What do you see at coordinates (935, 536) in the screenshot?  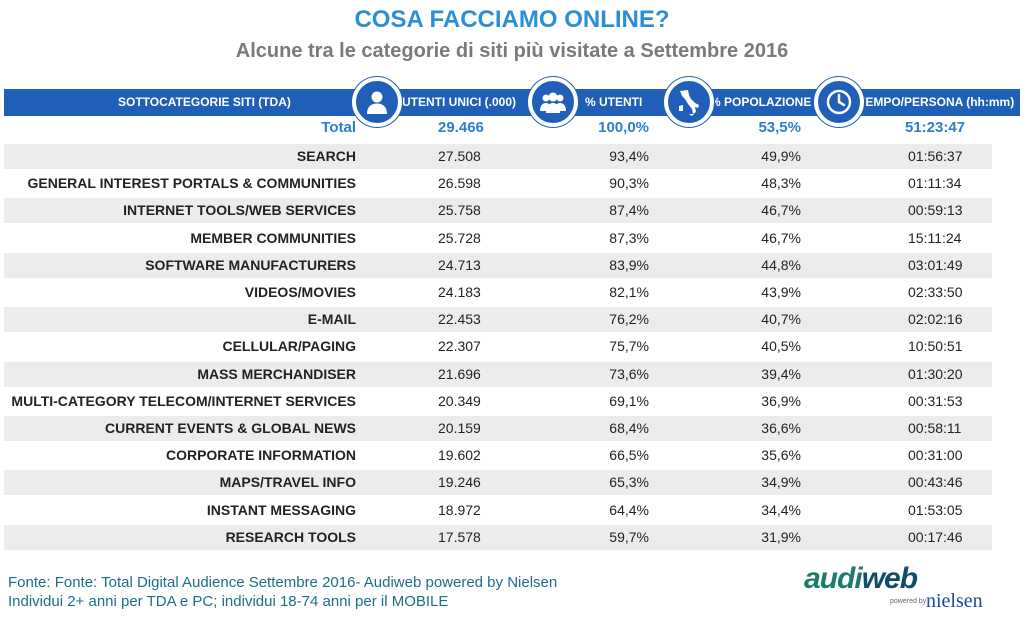 I see `time-per-person: 00:17:46` at bounding box center [935, 536].